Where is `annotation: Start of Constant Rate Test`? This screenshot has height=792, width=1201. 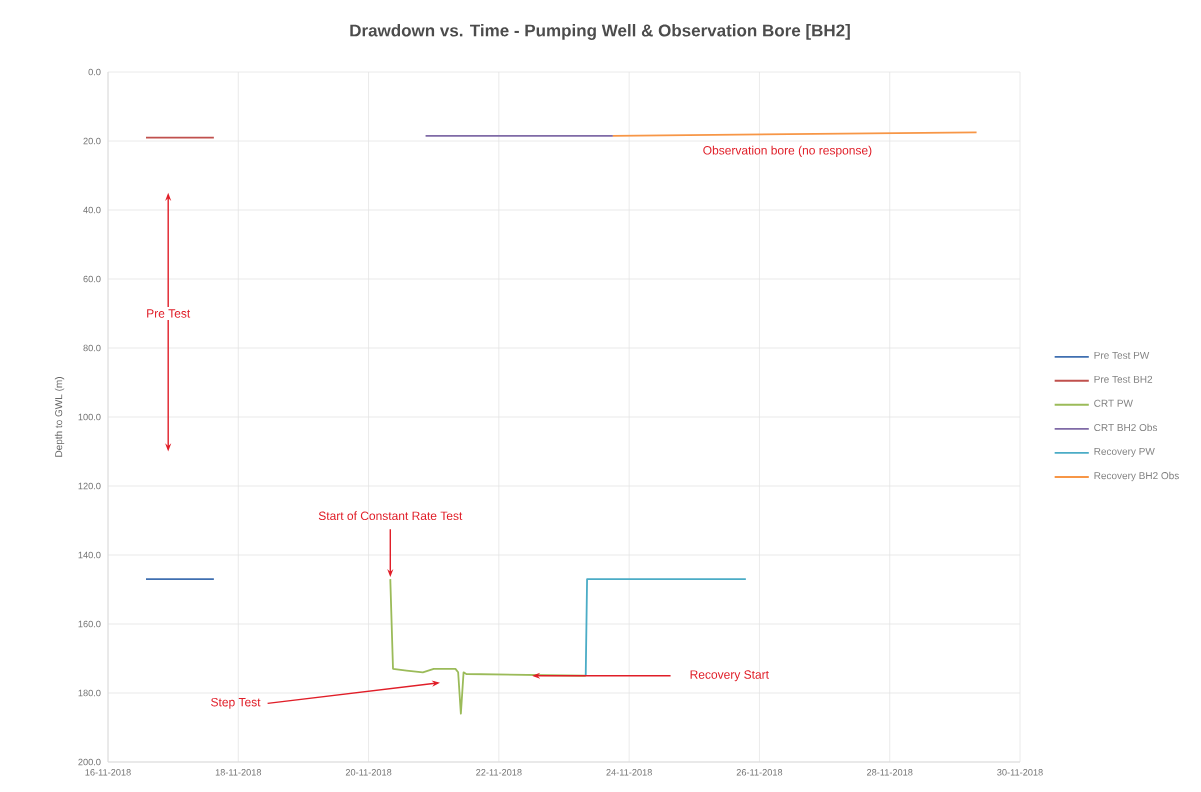 annotation: Start of Constant Rate Test is located at coordinates (390, 516).